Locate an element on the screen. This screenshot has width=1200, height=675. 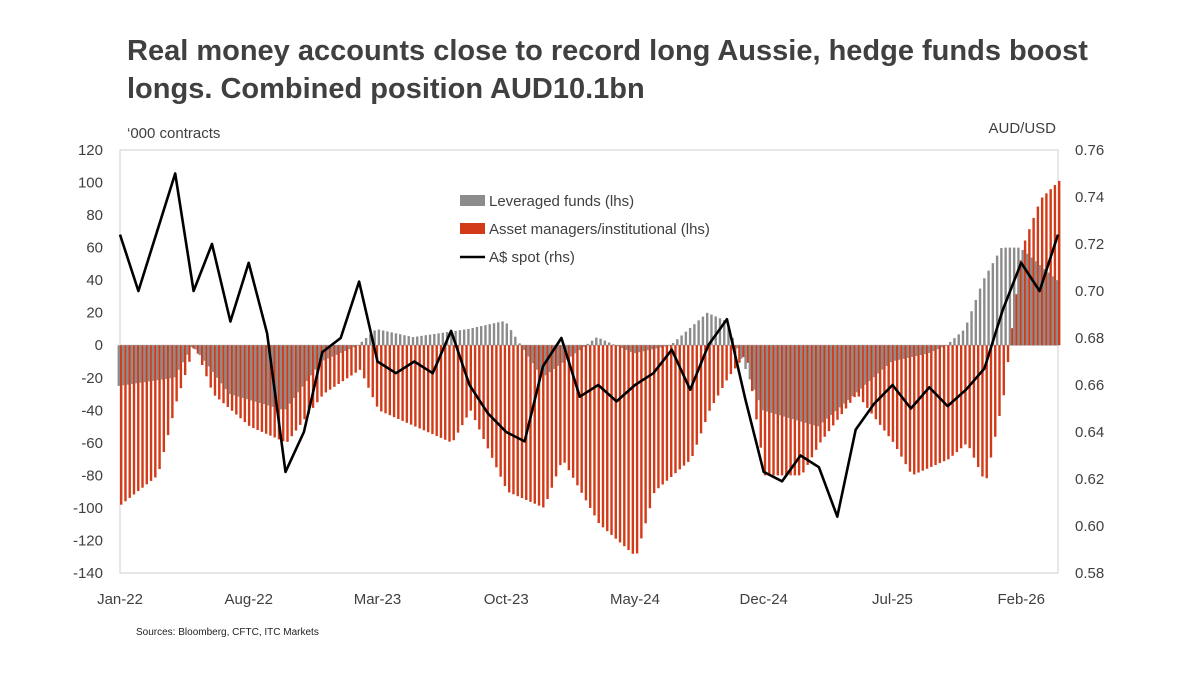
y-axis-left: 120 100 80 60 40 20 0 -20 -40 -60 -80 -100 -120 -140 is located at coordinates (88, 362).